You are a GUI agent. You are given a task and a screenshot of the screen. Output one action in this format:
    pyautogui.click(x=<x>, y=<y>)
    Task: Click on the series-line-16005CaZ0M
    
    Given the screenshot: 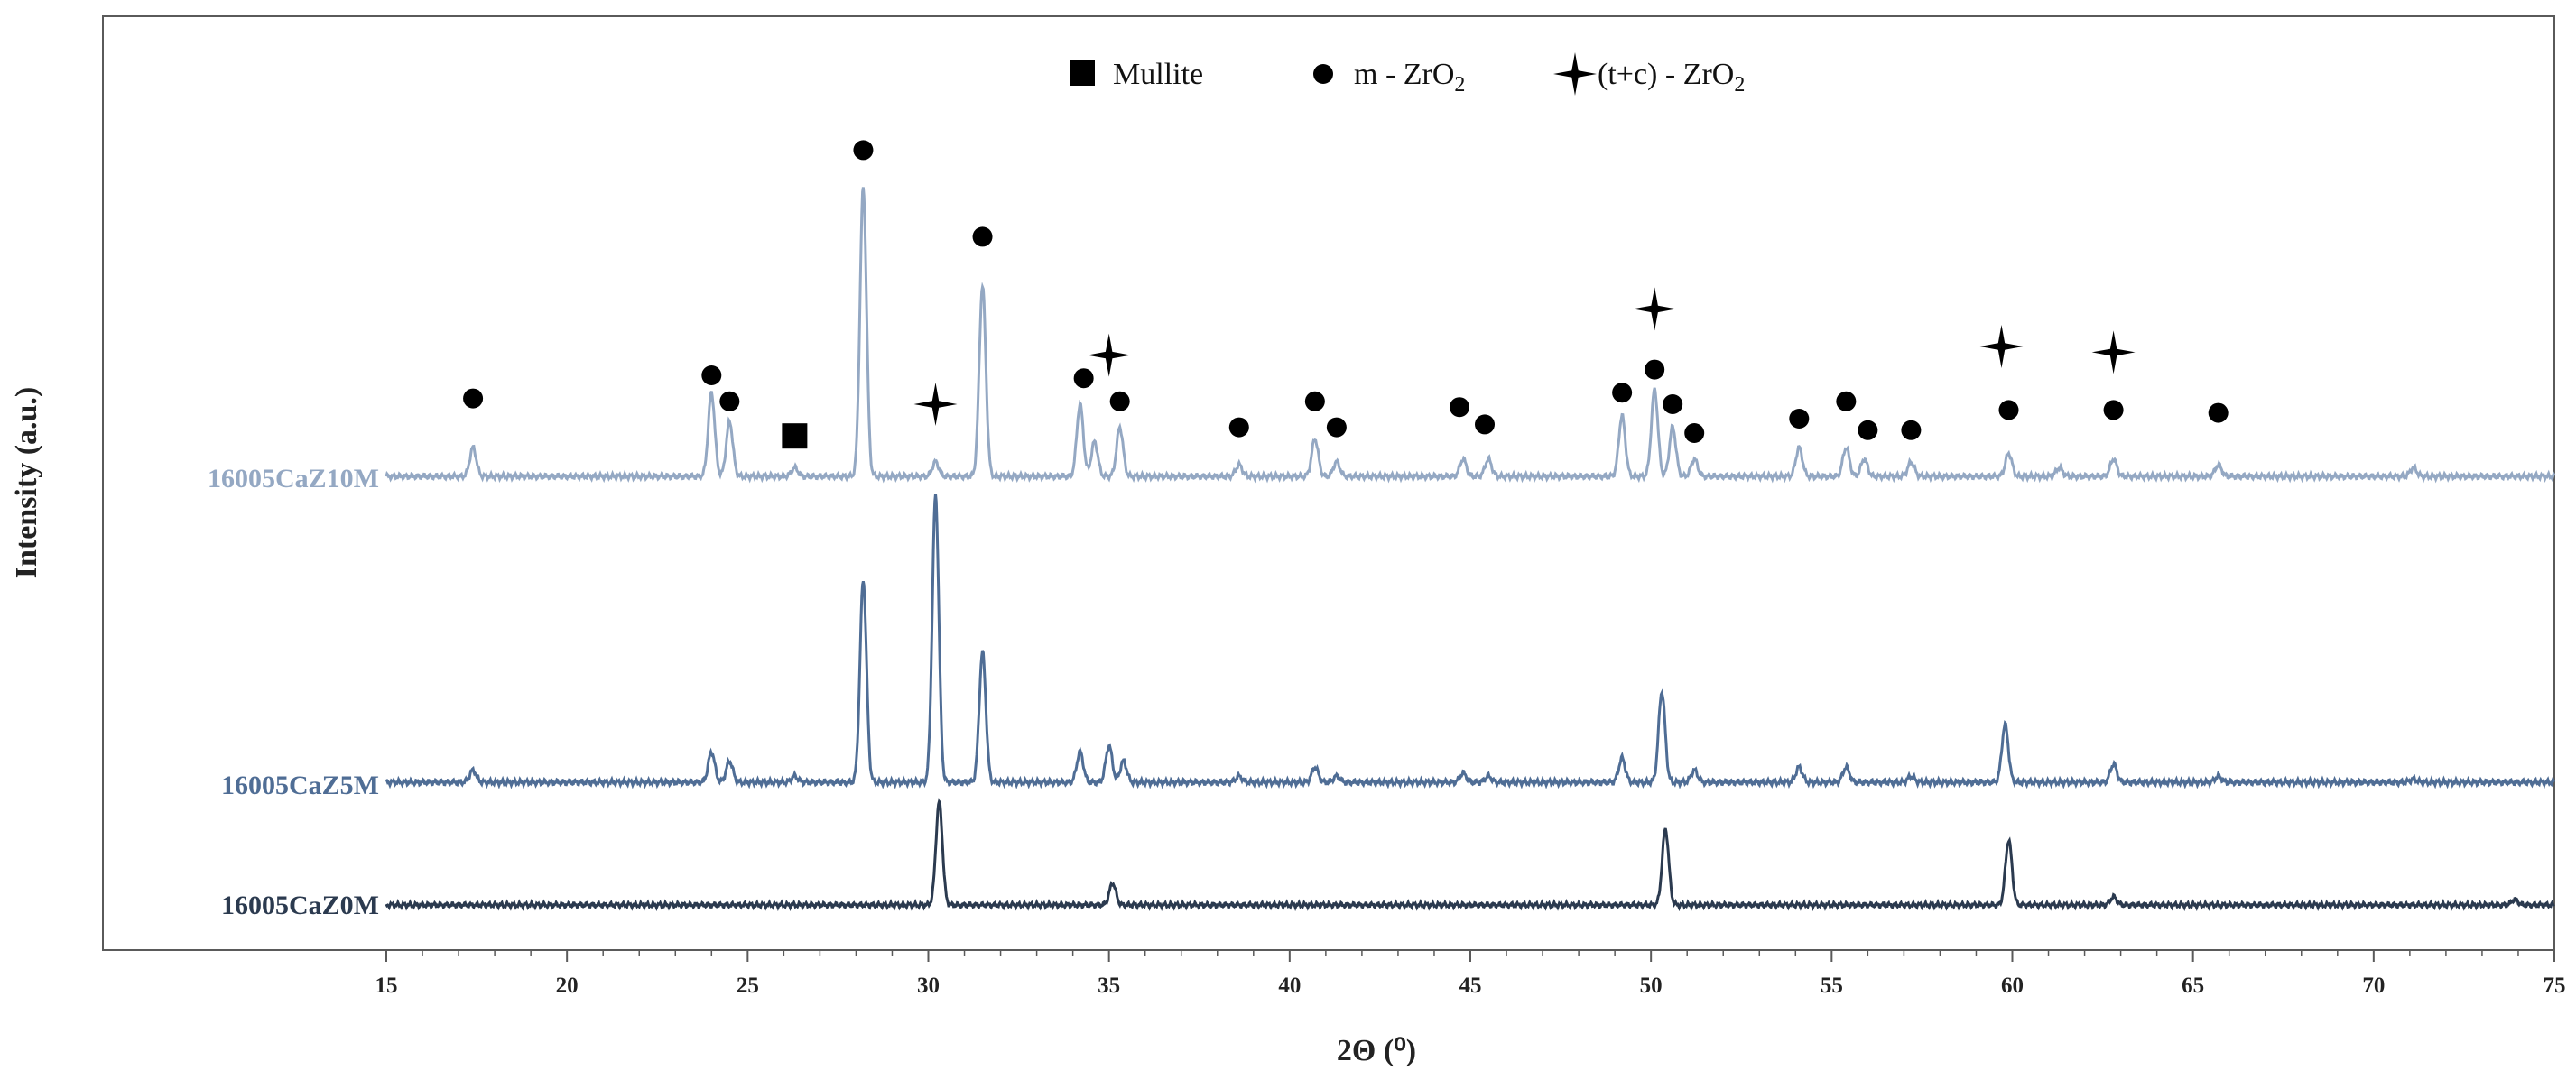 What is the action you would take?
    pyautogui.click(x=1470, y=855)
    